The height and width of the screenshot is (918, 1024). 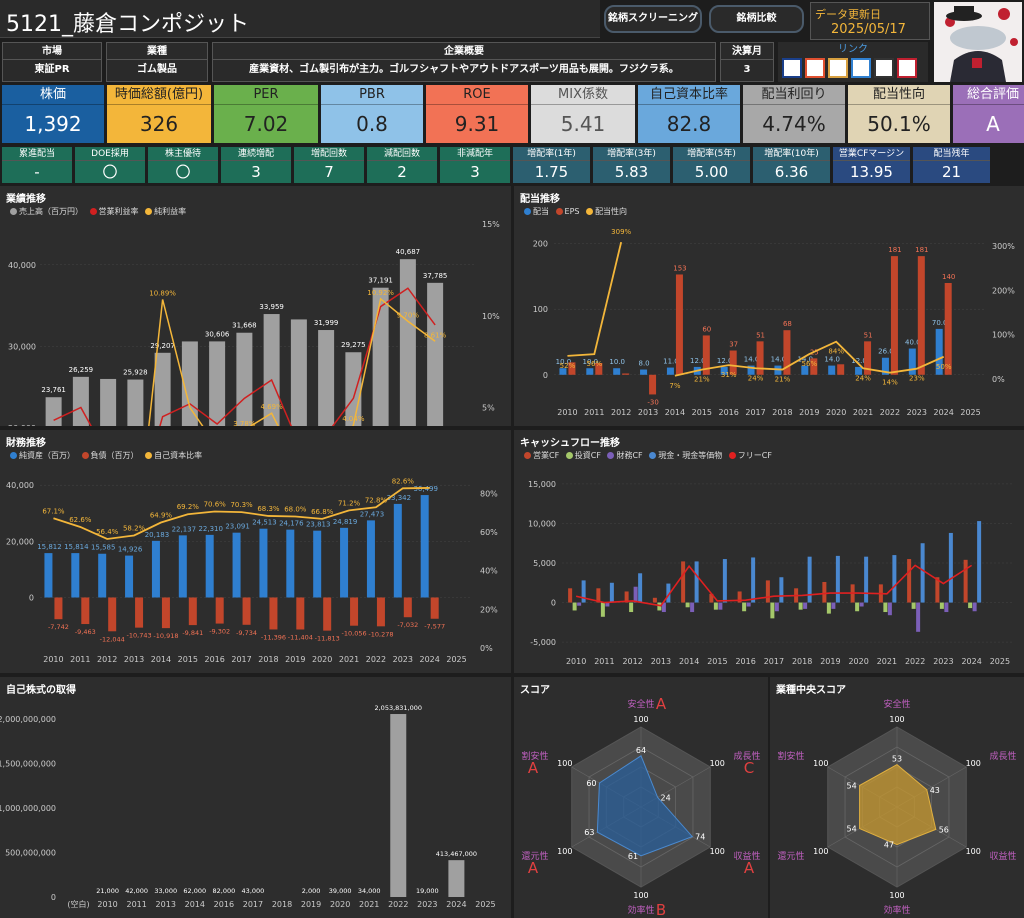 What do you see at coordinates (184, 529) in the screenshot?
I see `equity-label: 22,137` at bounding box center [184, 529].